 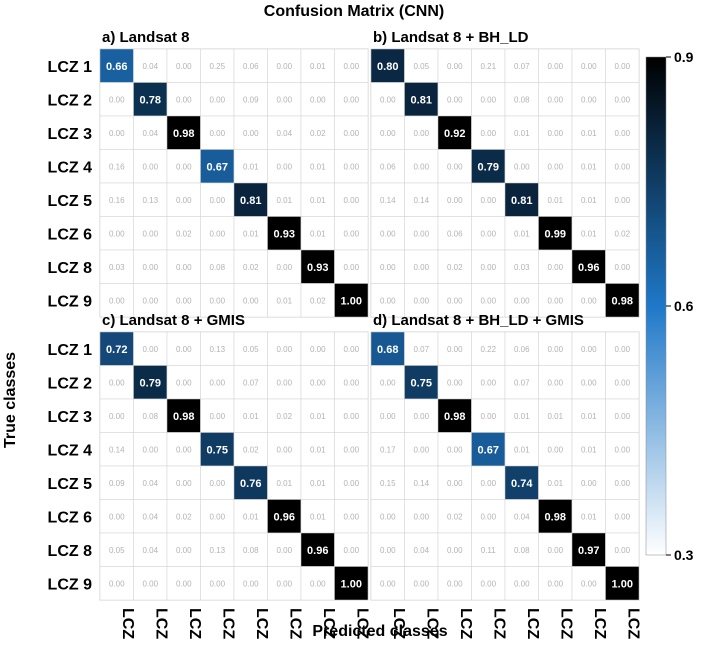 I want to click on cell-value: 0.66, so click(x=116, y=67).